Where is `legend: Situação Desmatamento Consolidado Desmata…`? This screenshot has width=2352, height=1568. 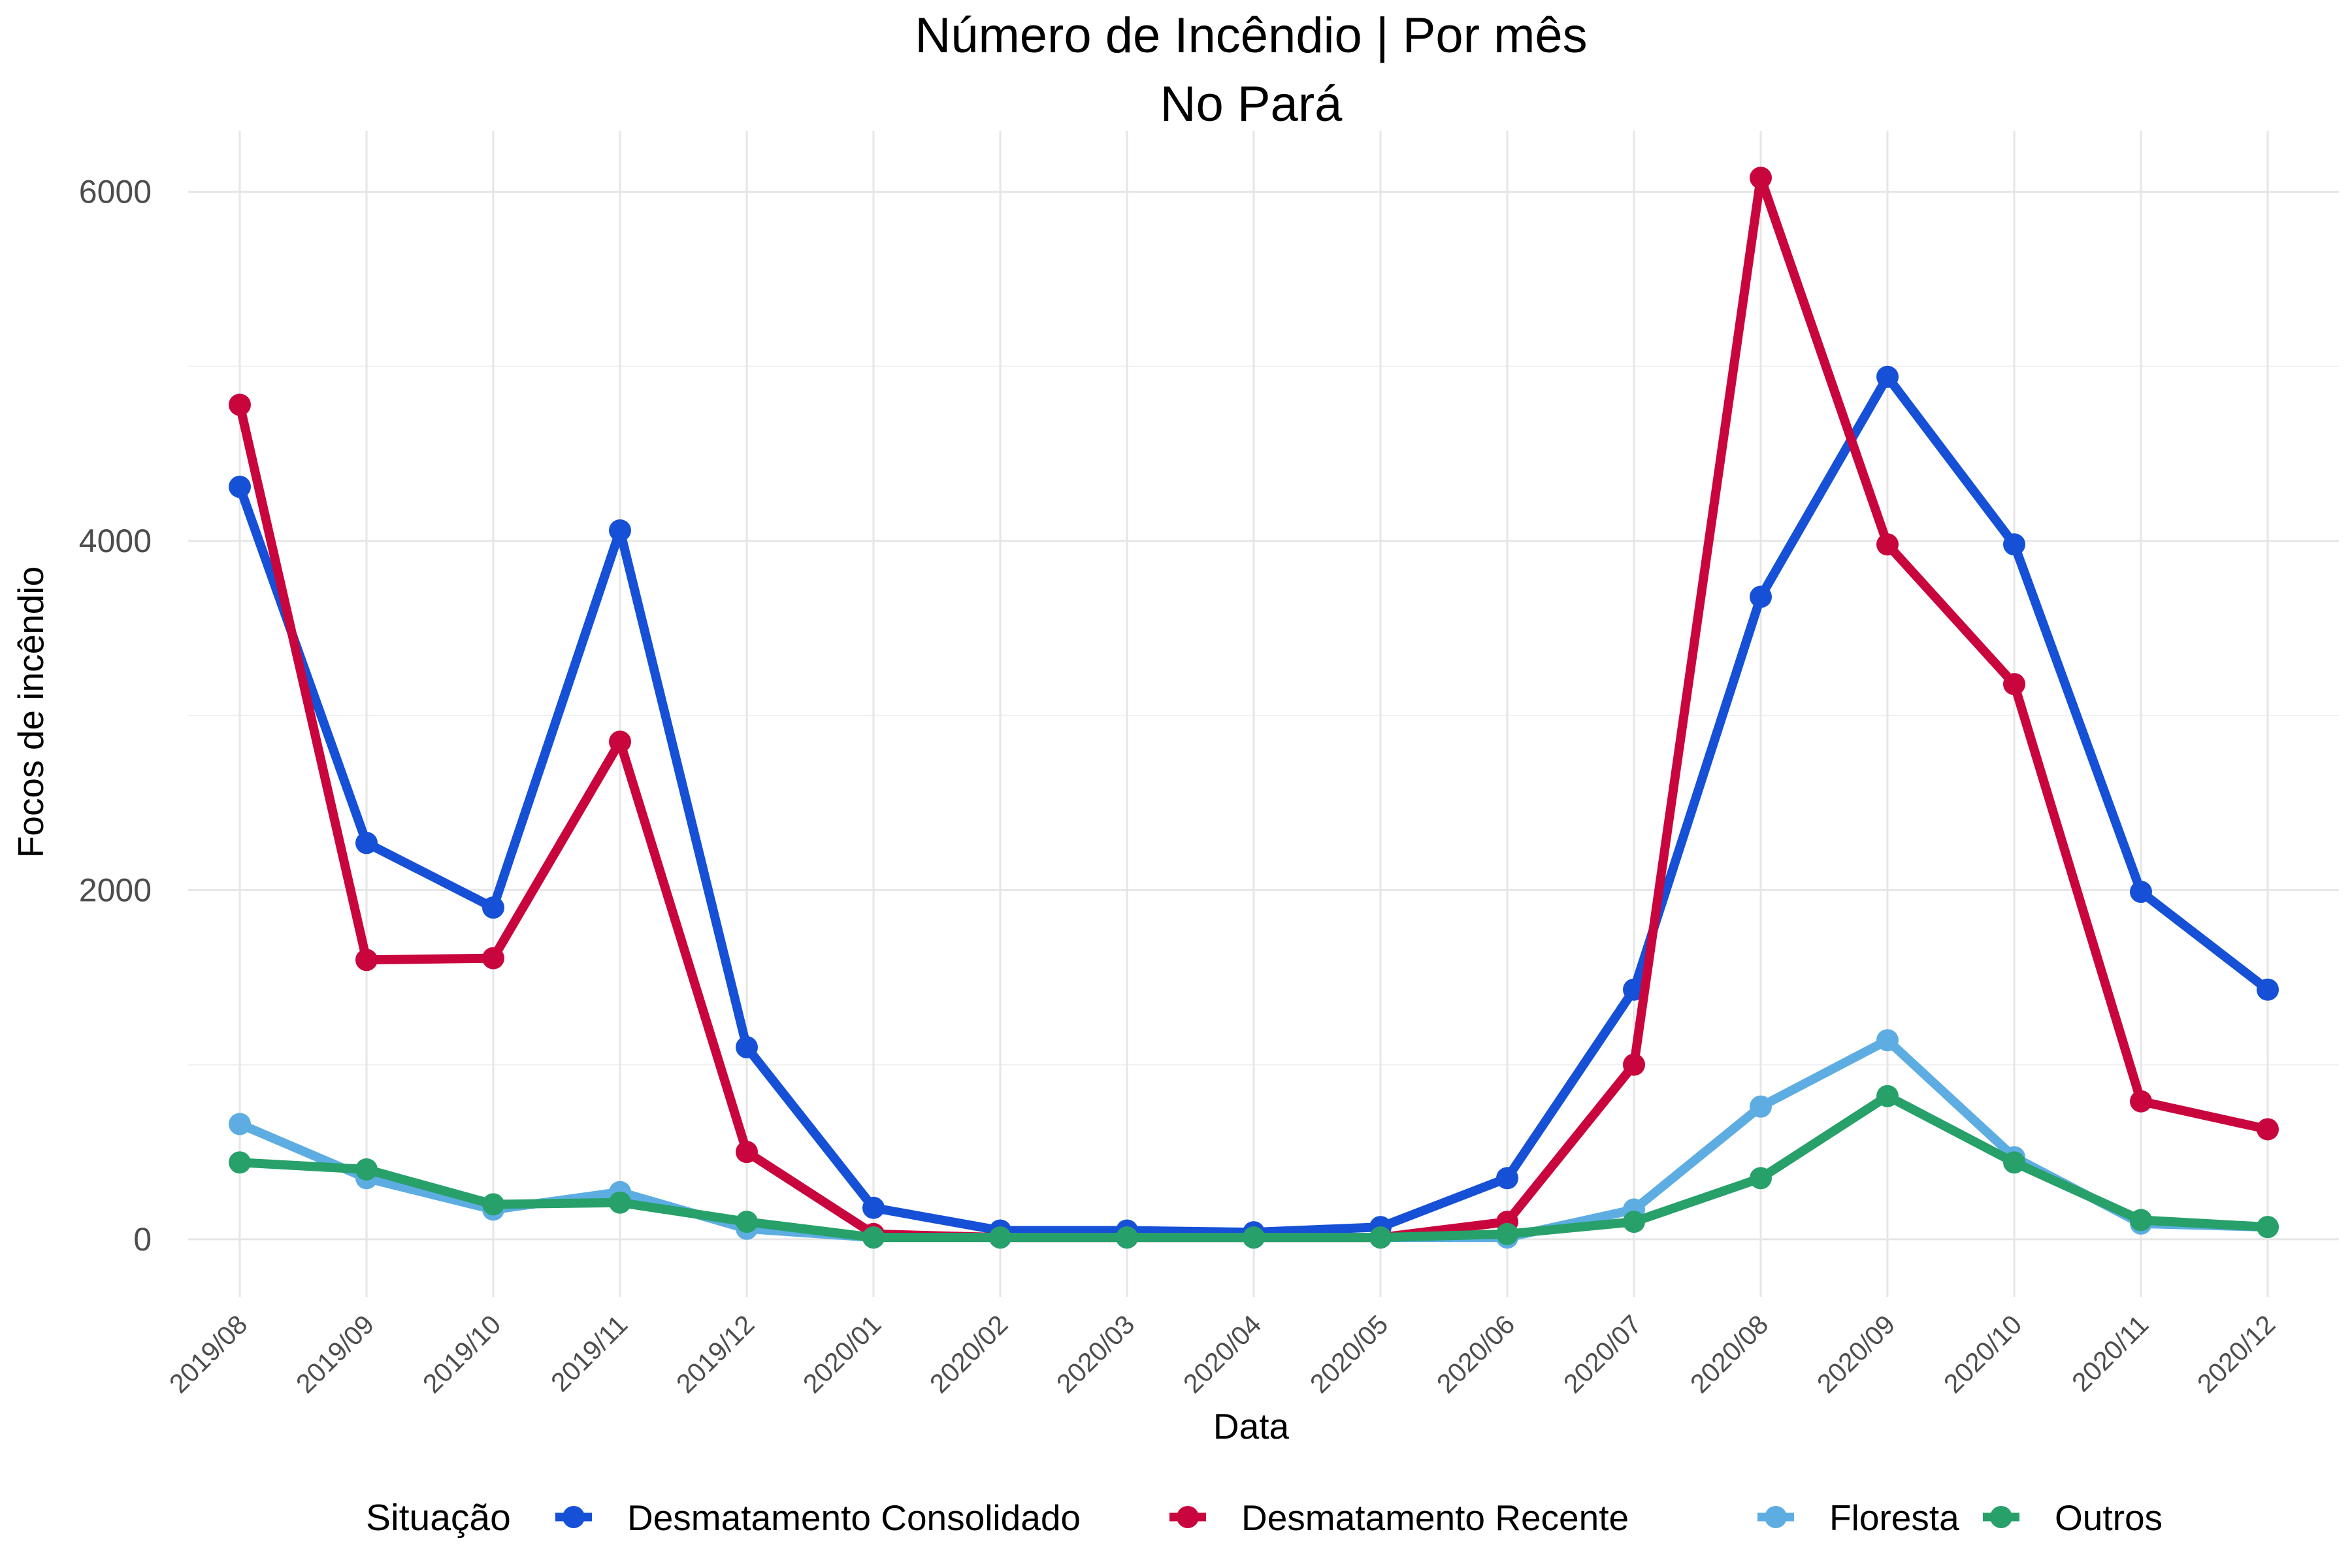 legend: Situação Desmatamento Consolidado Desmata… is located at coordinates (1264, 1518).